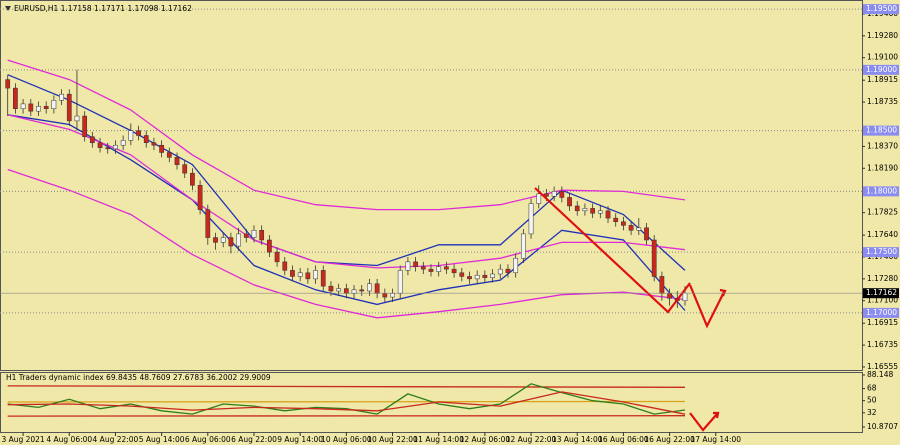 The width and height of the screenshot is (900, 445). What do you see at coordinates (882, 234) in the screenshot?
I see `y-tick-label: 1.17640` at bounding box center [882, 234].